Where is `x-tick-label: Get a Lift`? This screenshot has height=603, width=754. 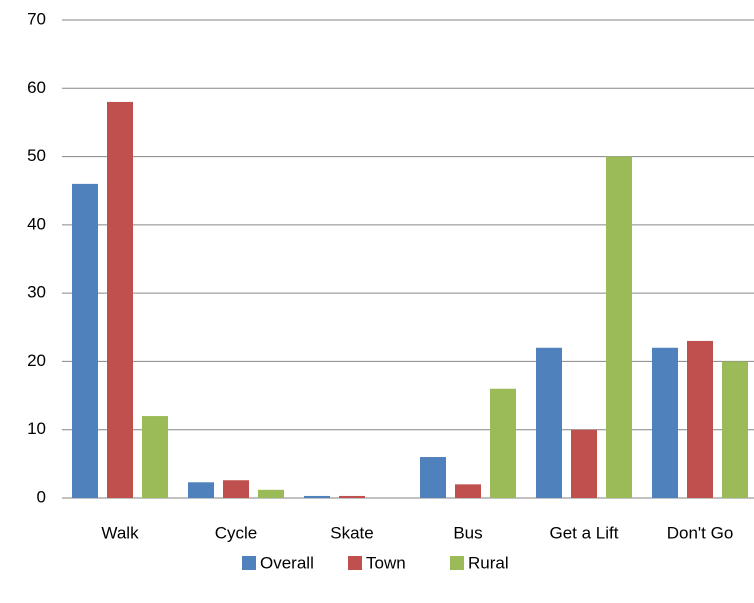
x-tick-label: Get a Lift is located at coordinates (584, 532).